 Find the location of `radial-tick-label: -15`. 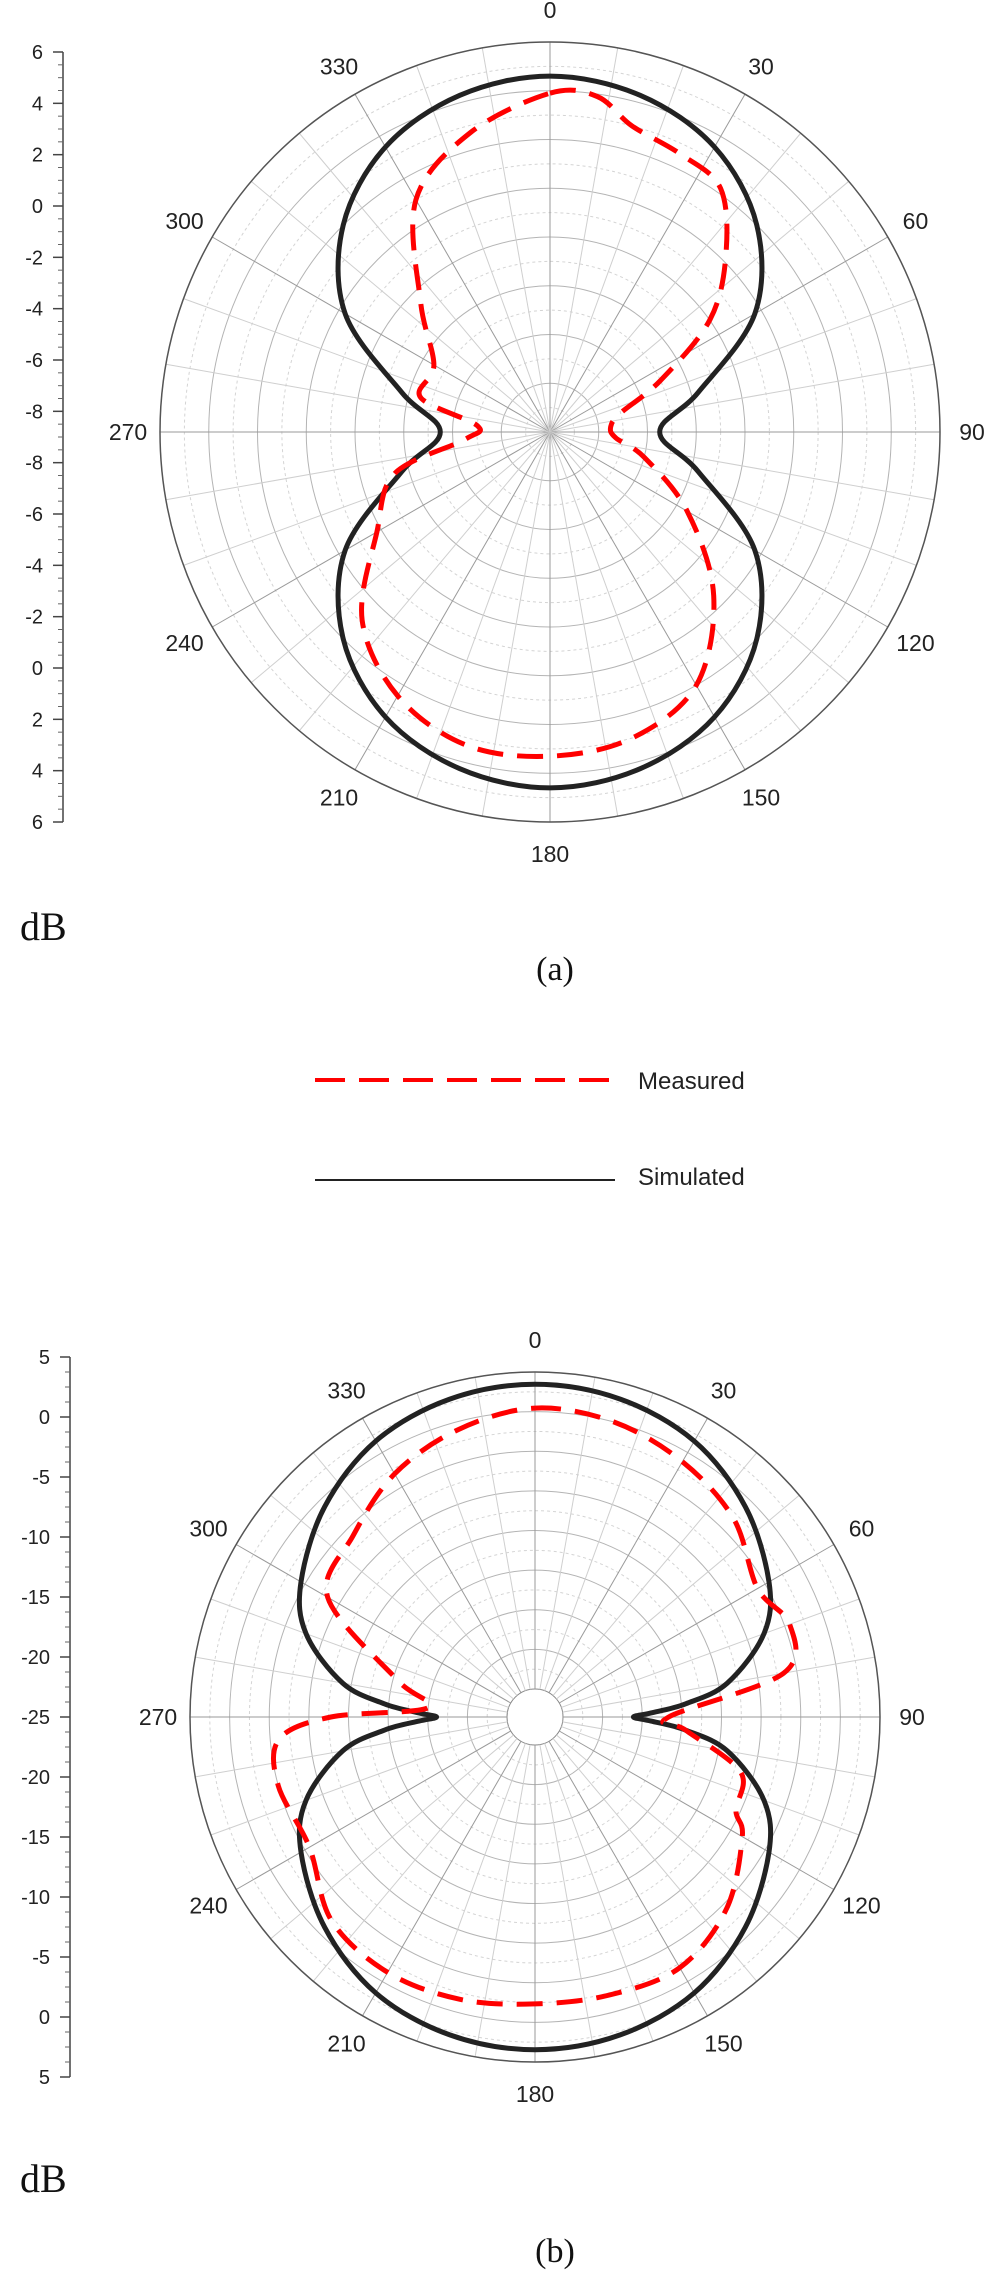

radial-tick-label: -15 is located at coordinates (35, 1598).